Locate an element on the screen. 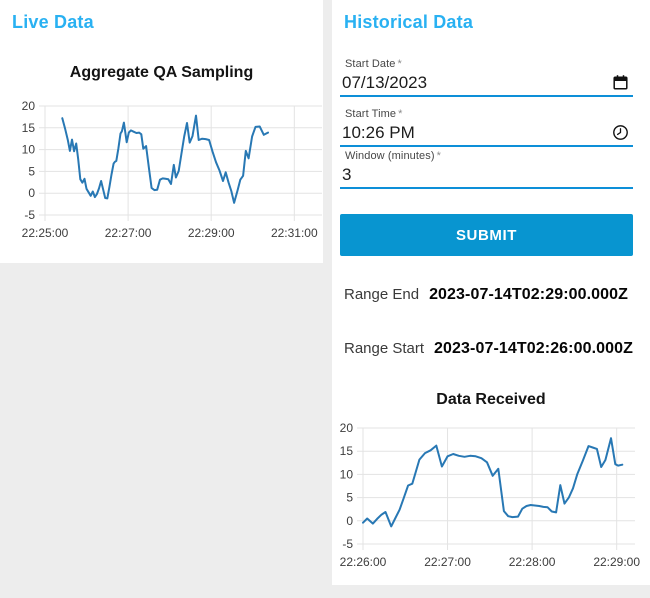 Image resolution: width=650 pixels, height=598 pixels. x-axis-tick-label: 22:26:00 is located at coordinates (363, 562).